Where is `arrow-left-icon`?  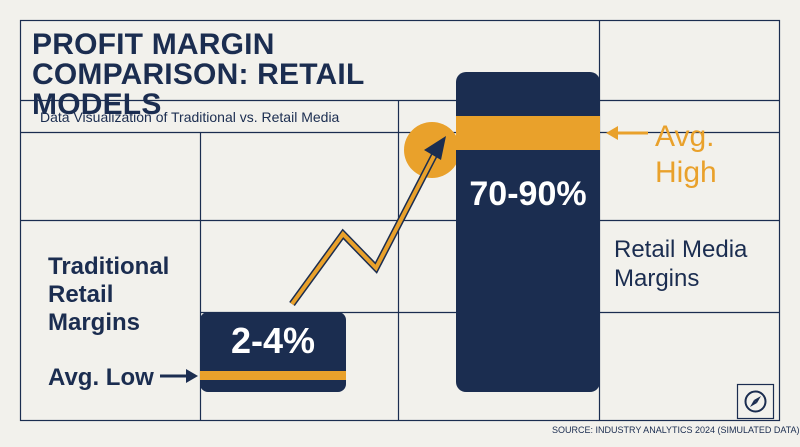 arrow-left-icon is located at coordinates (627, 133).